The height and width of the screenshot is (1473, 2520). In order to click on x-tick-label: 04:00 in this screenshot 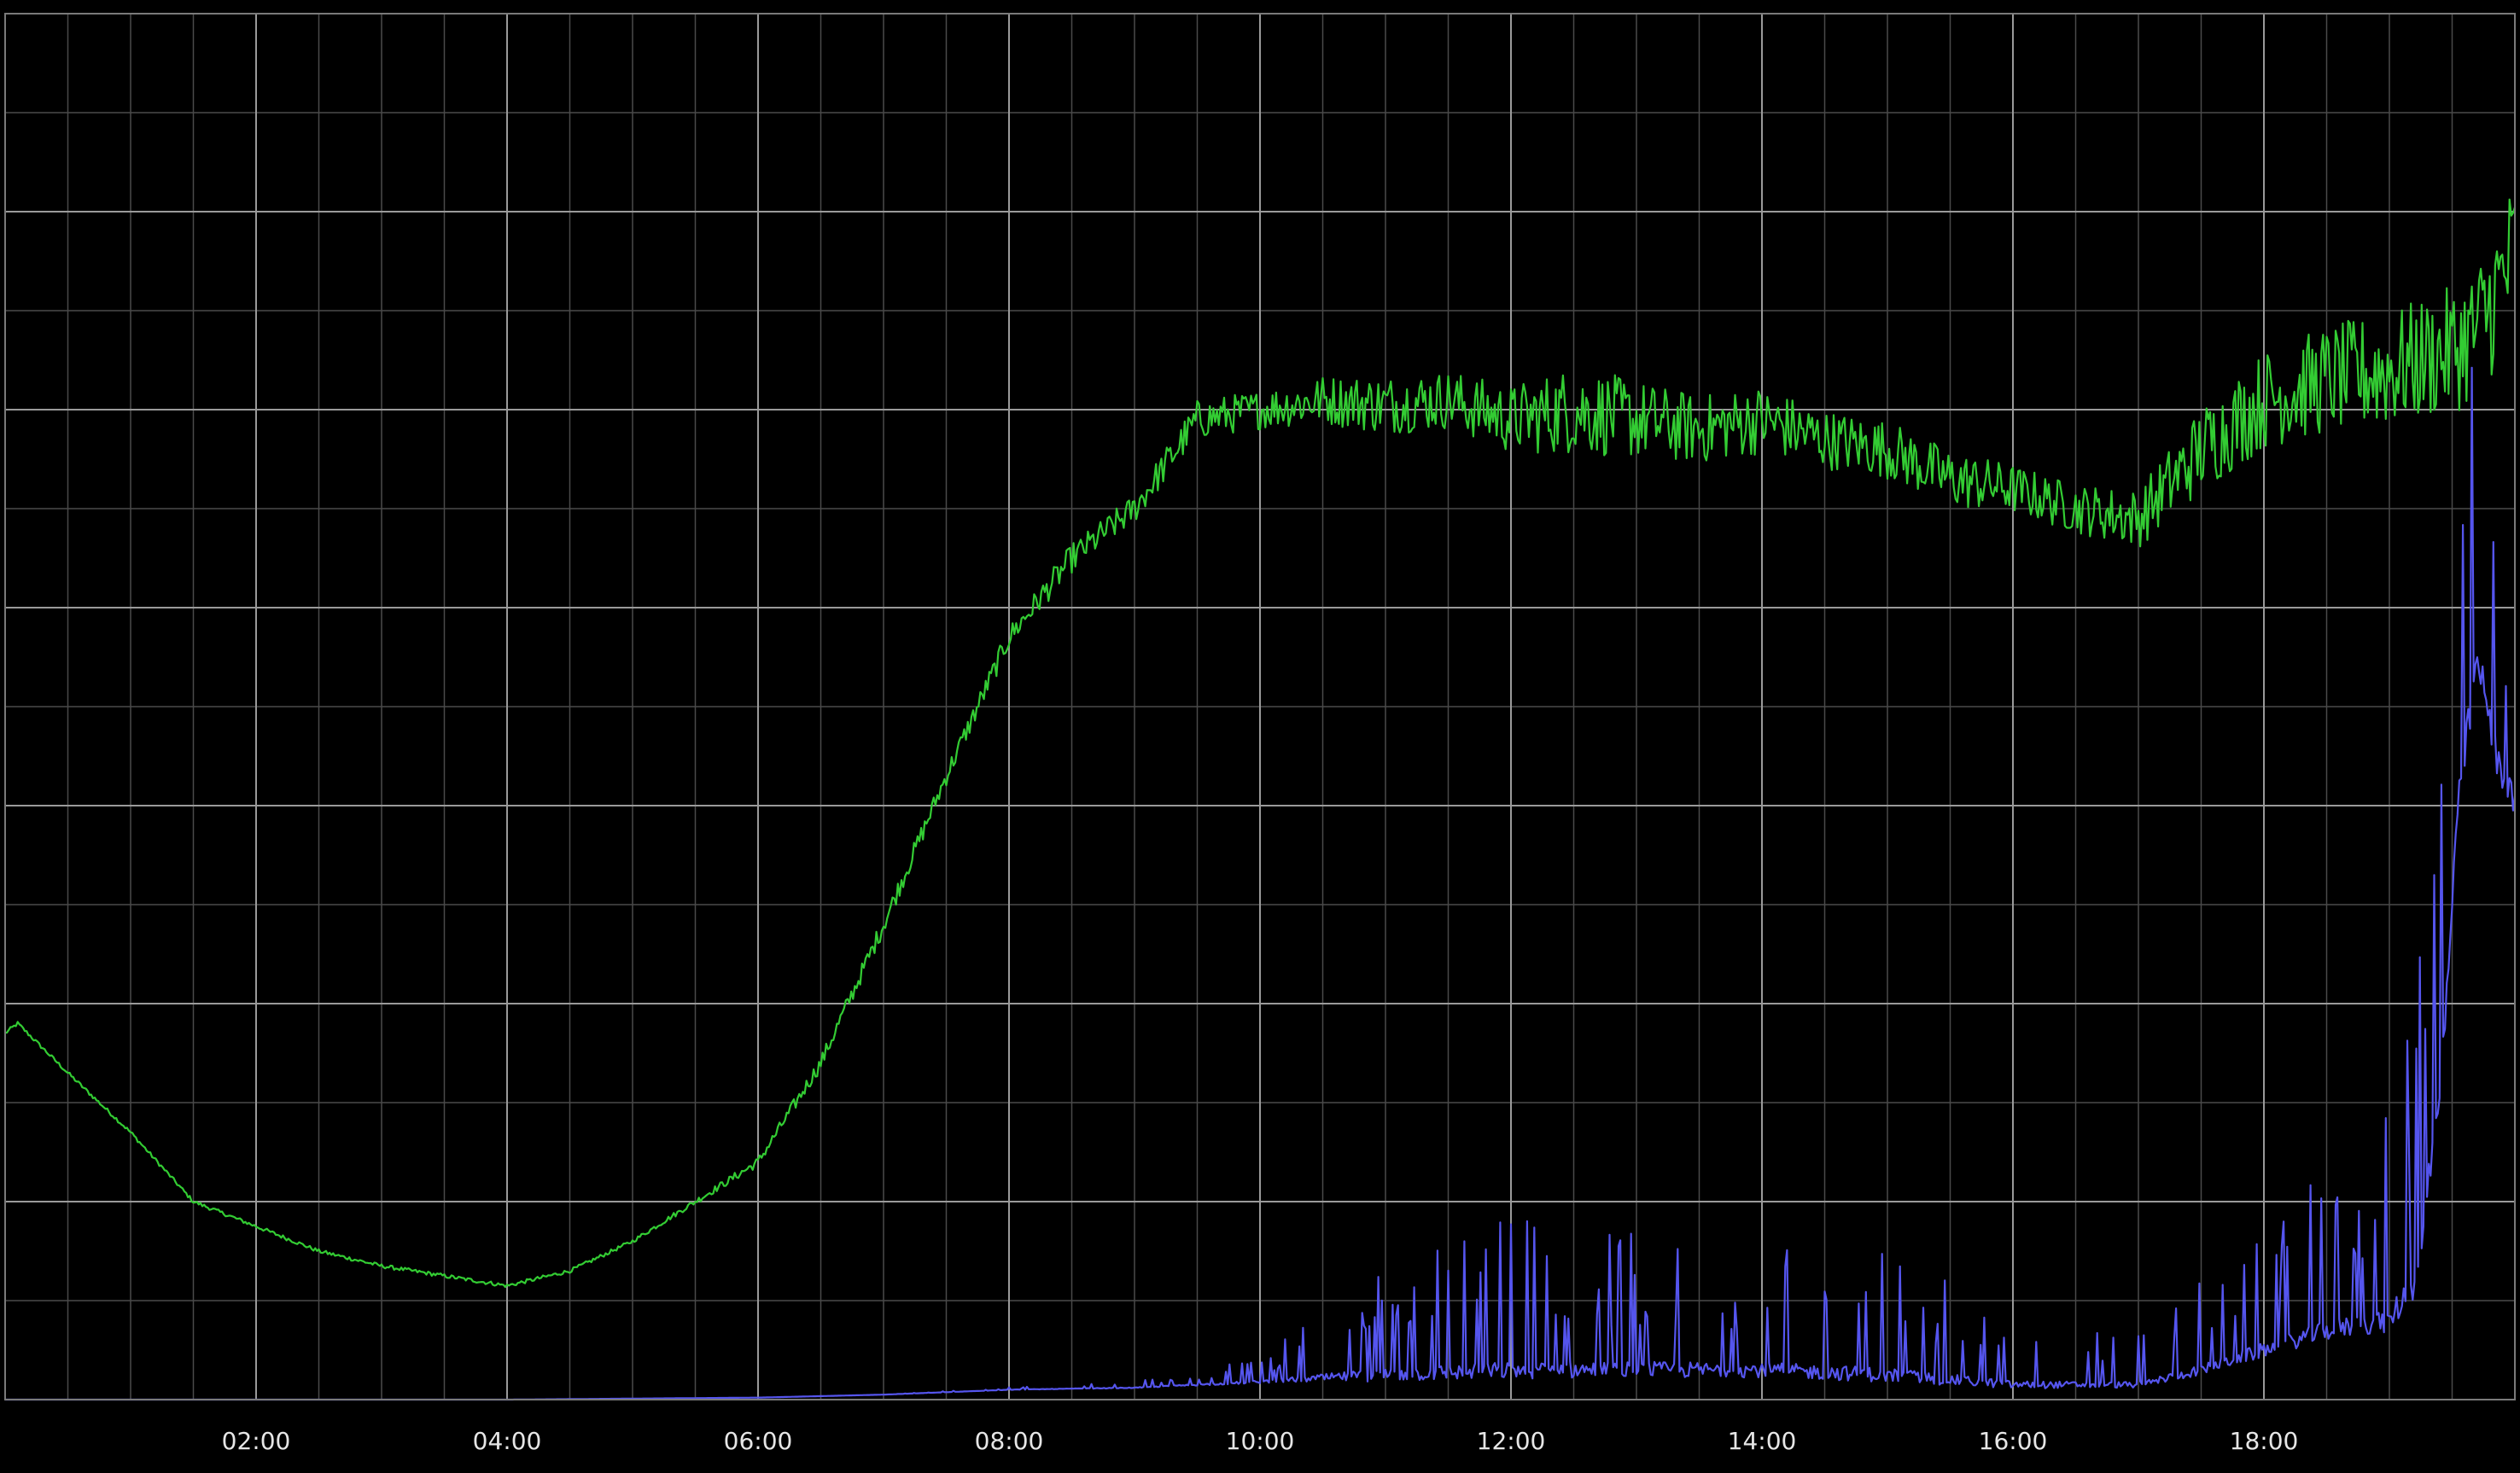, I will do `click(507, 1441)`.